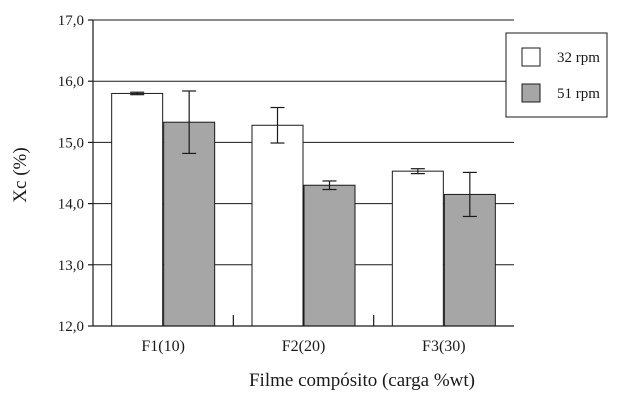  I want to click on x-tick-label-f1-10: F1(10), so click(163, 346).